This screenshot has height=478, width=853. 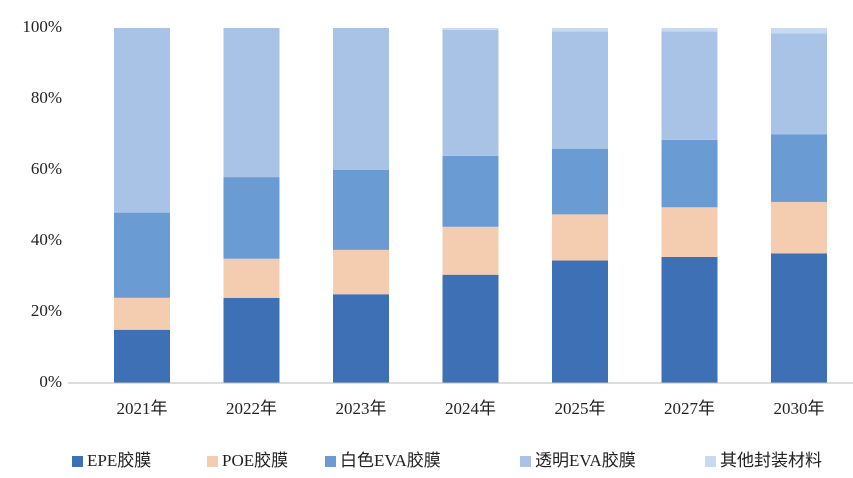 What do you see at coordinates (799, 408) in the screenshot?
I see `x-tick-label: 2030年` at bounding box center [799, 408].